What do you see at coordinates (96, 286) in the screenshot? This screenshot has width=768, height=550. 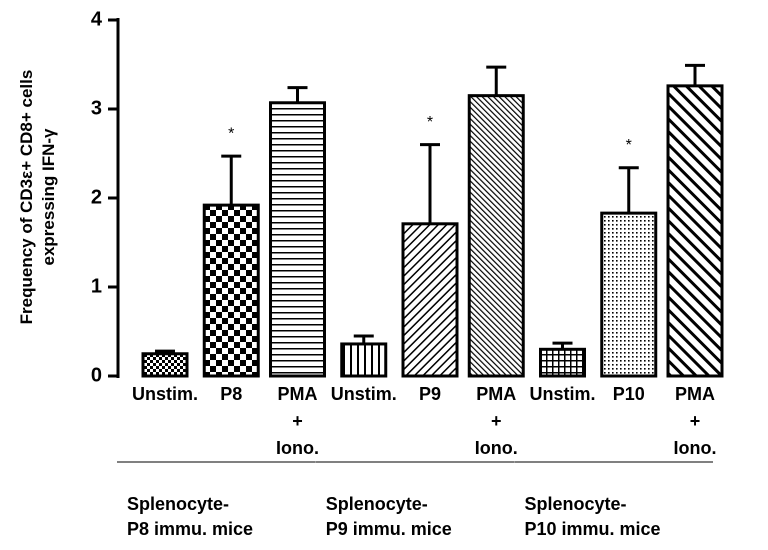 I see `y-tick-label: 1` at bounding box center [96, 286].